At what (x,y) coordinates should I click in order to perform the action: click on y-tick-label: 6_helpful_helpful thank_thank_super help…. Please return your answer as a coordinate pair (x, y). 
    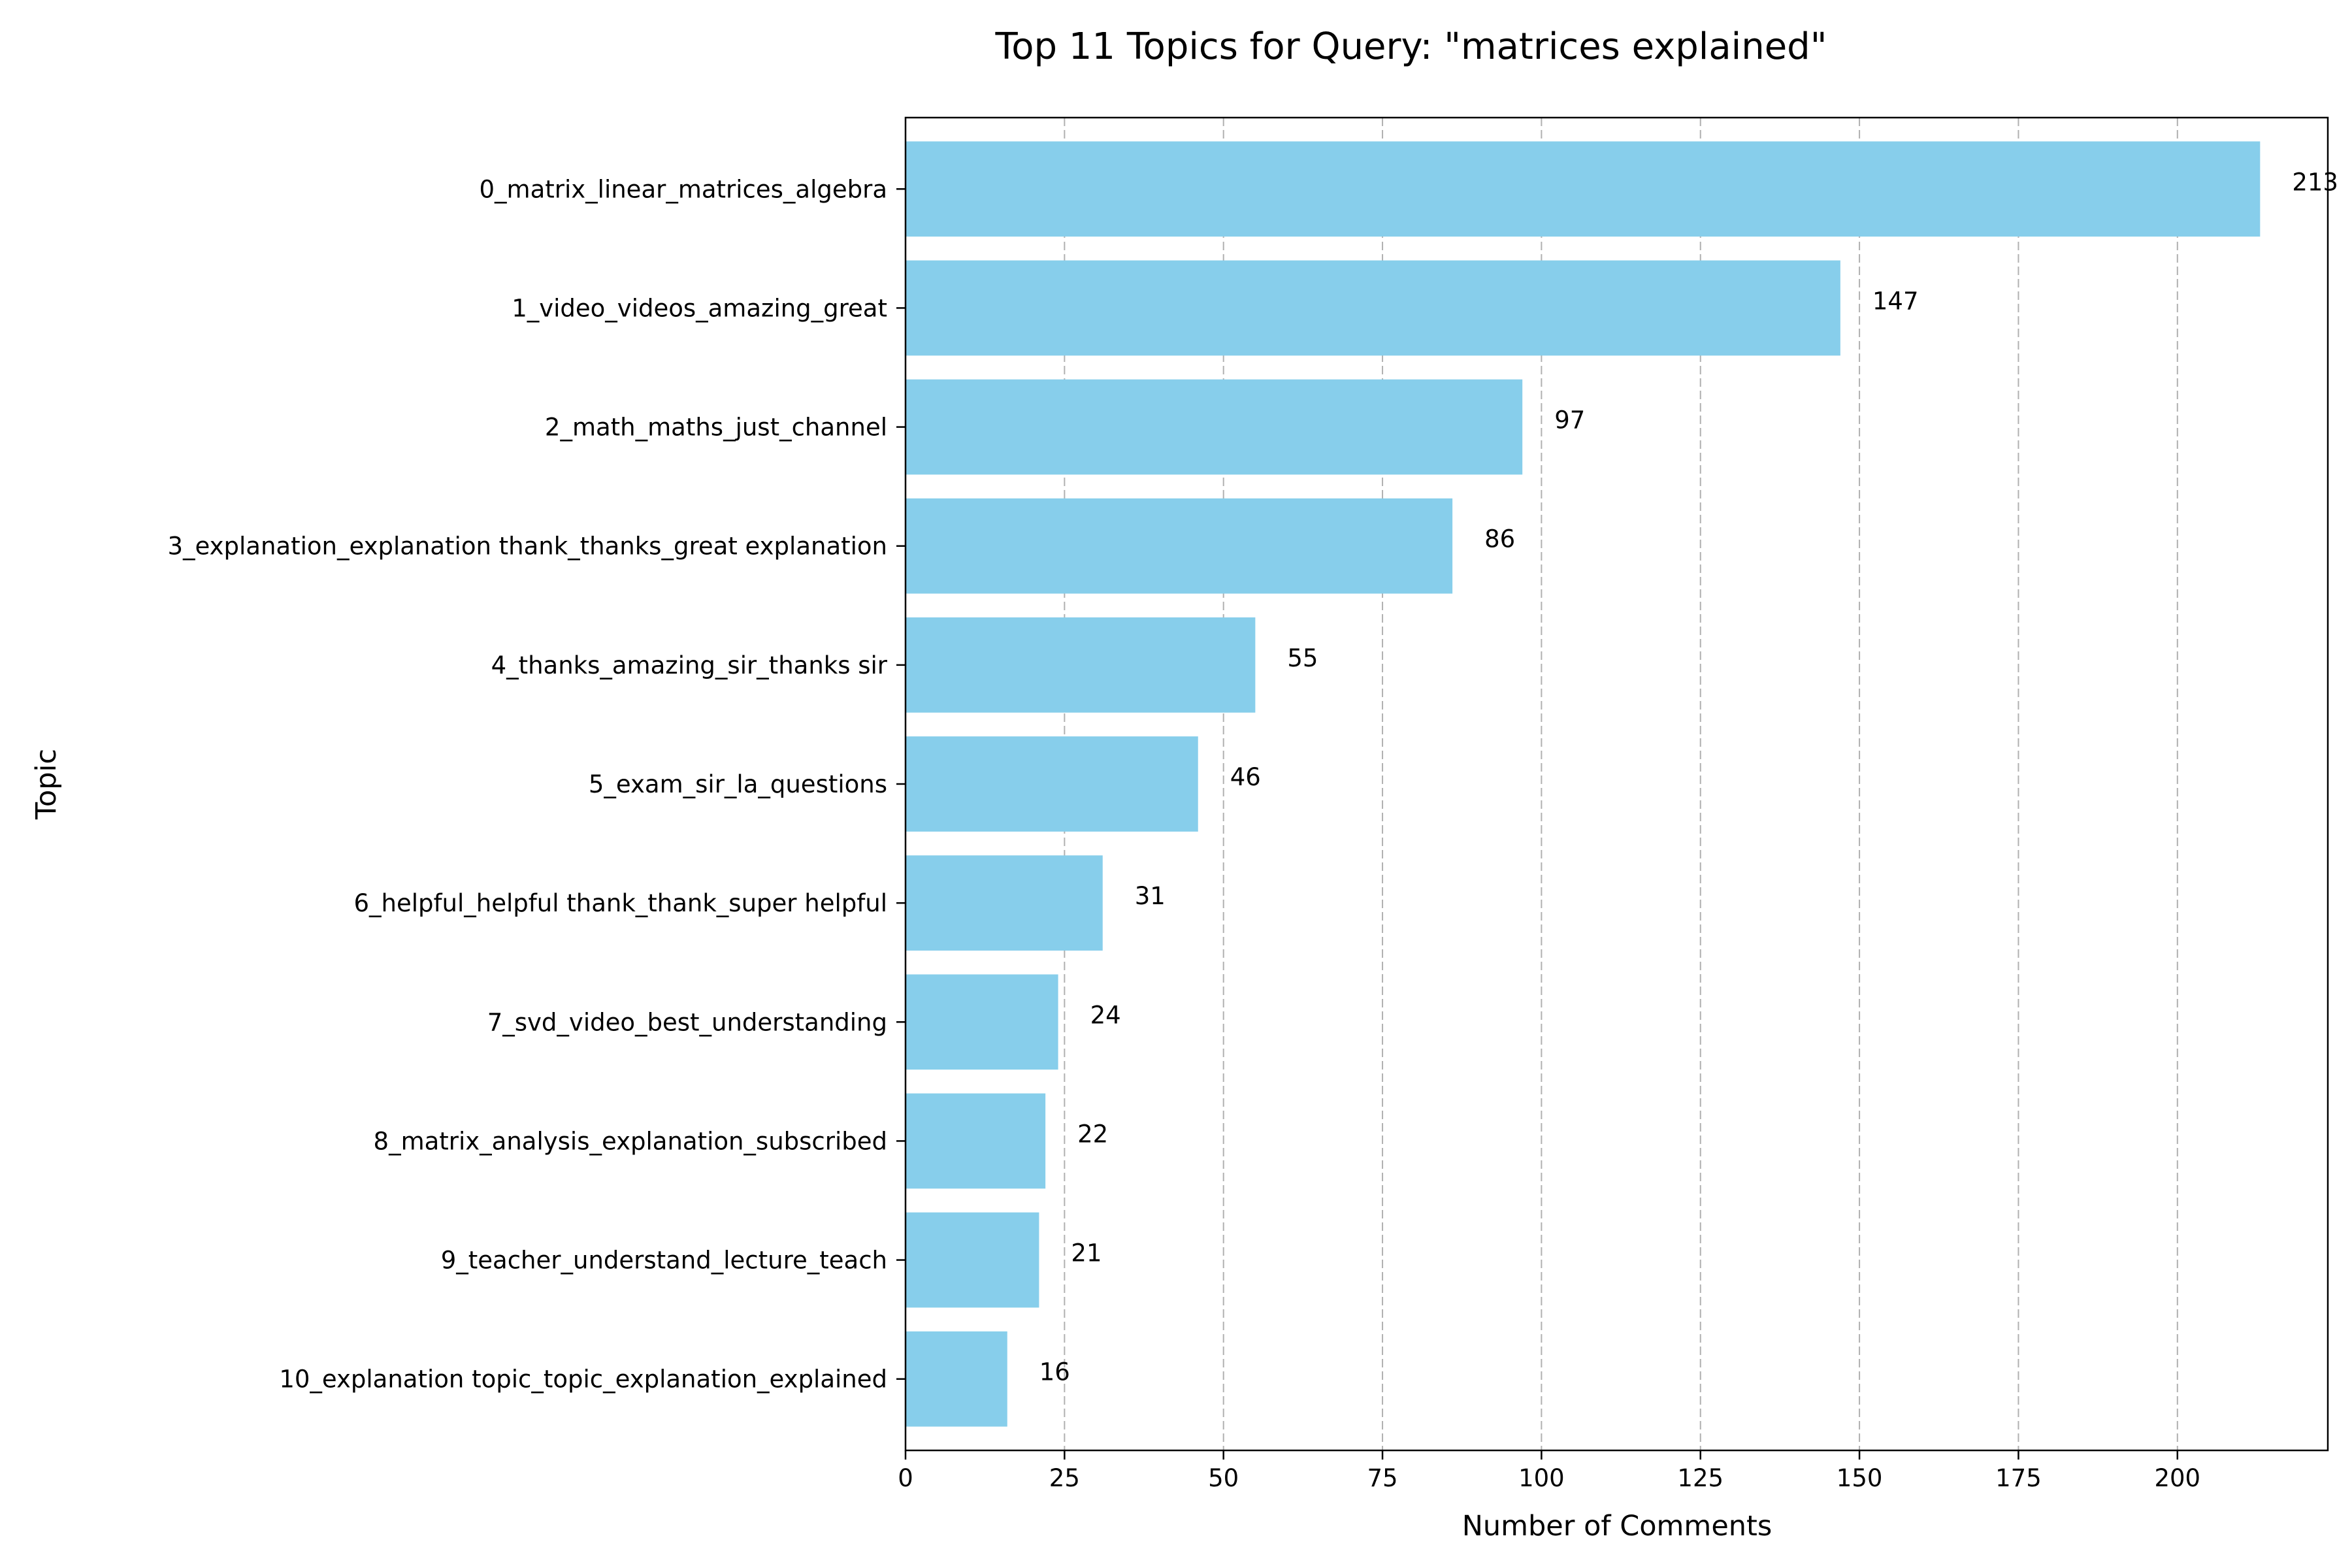
    Looking at the image, I should click on (620, 903).